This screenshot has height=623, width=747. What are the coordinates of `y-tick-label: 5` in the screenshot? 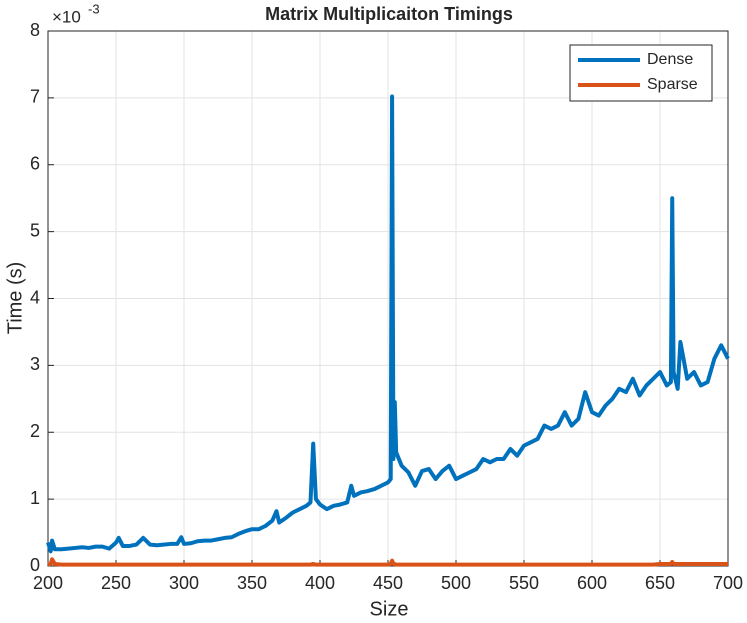 It's located at (35, 230).